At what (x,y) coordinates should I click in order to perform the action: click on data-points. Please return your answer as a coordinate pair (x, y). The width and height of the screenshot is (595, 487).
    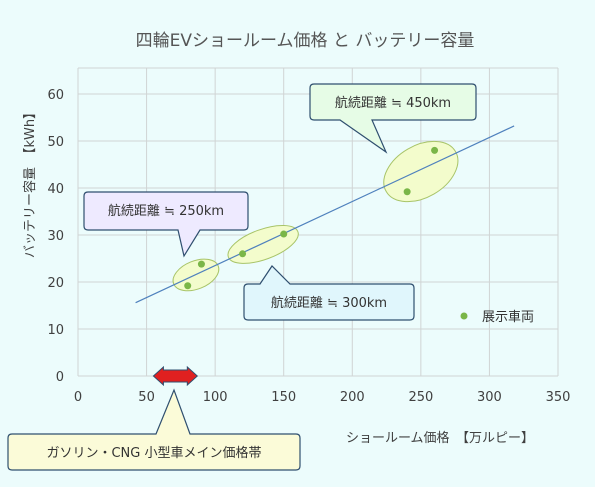
    Looking at the image, I should click on (311, 218).